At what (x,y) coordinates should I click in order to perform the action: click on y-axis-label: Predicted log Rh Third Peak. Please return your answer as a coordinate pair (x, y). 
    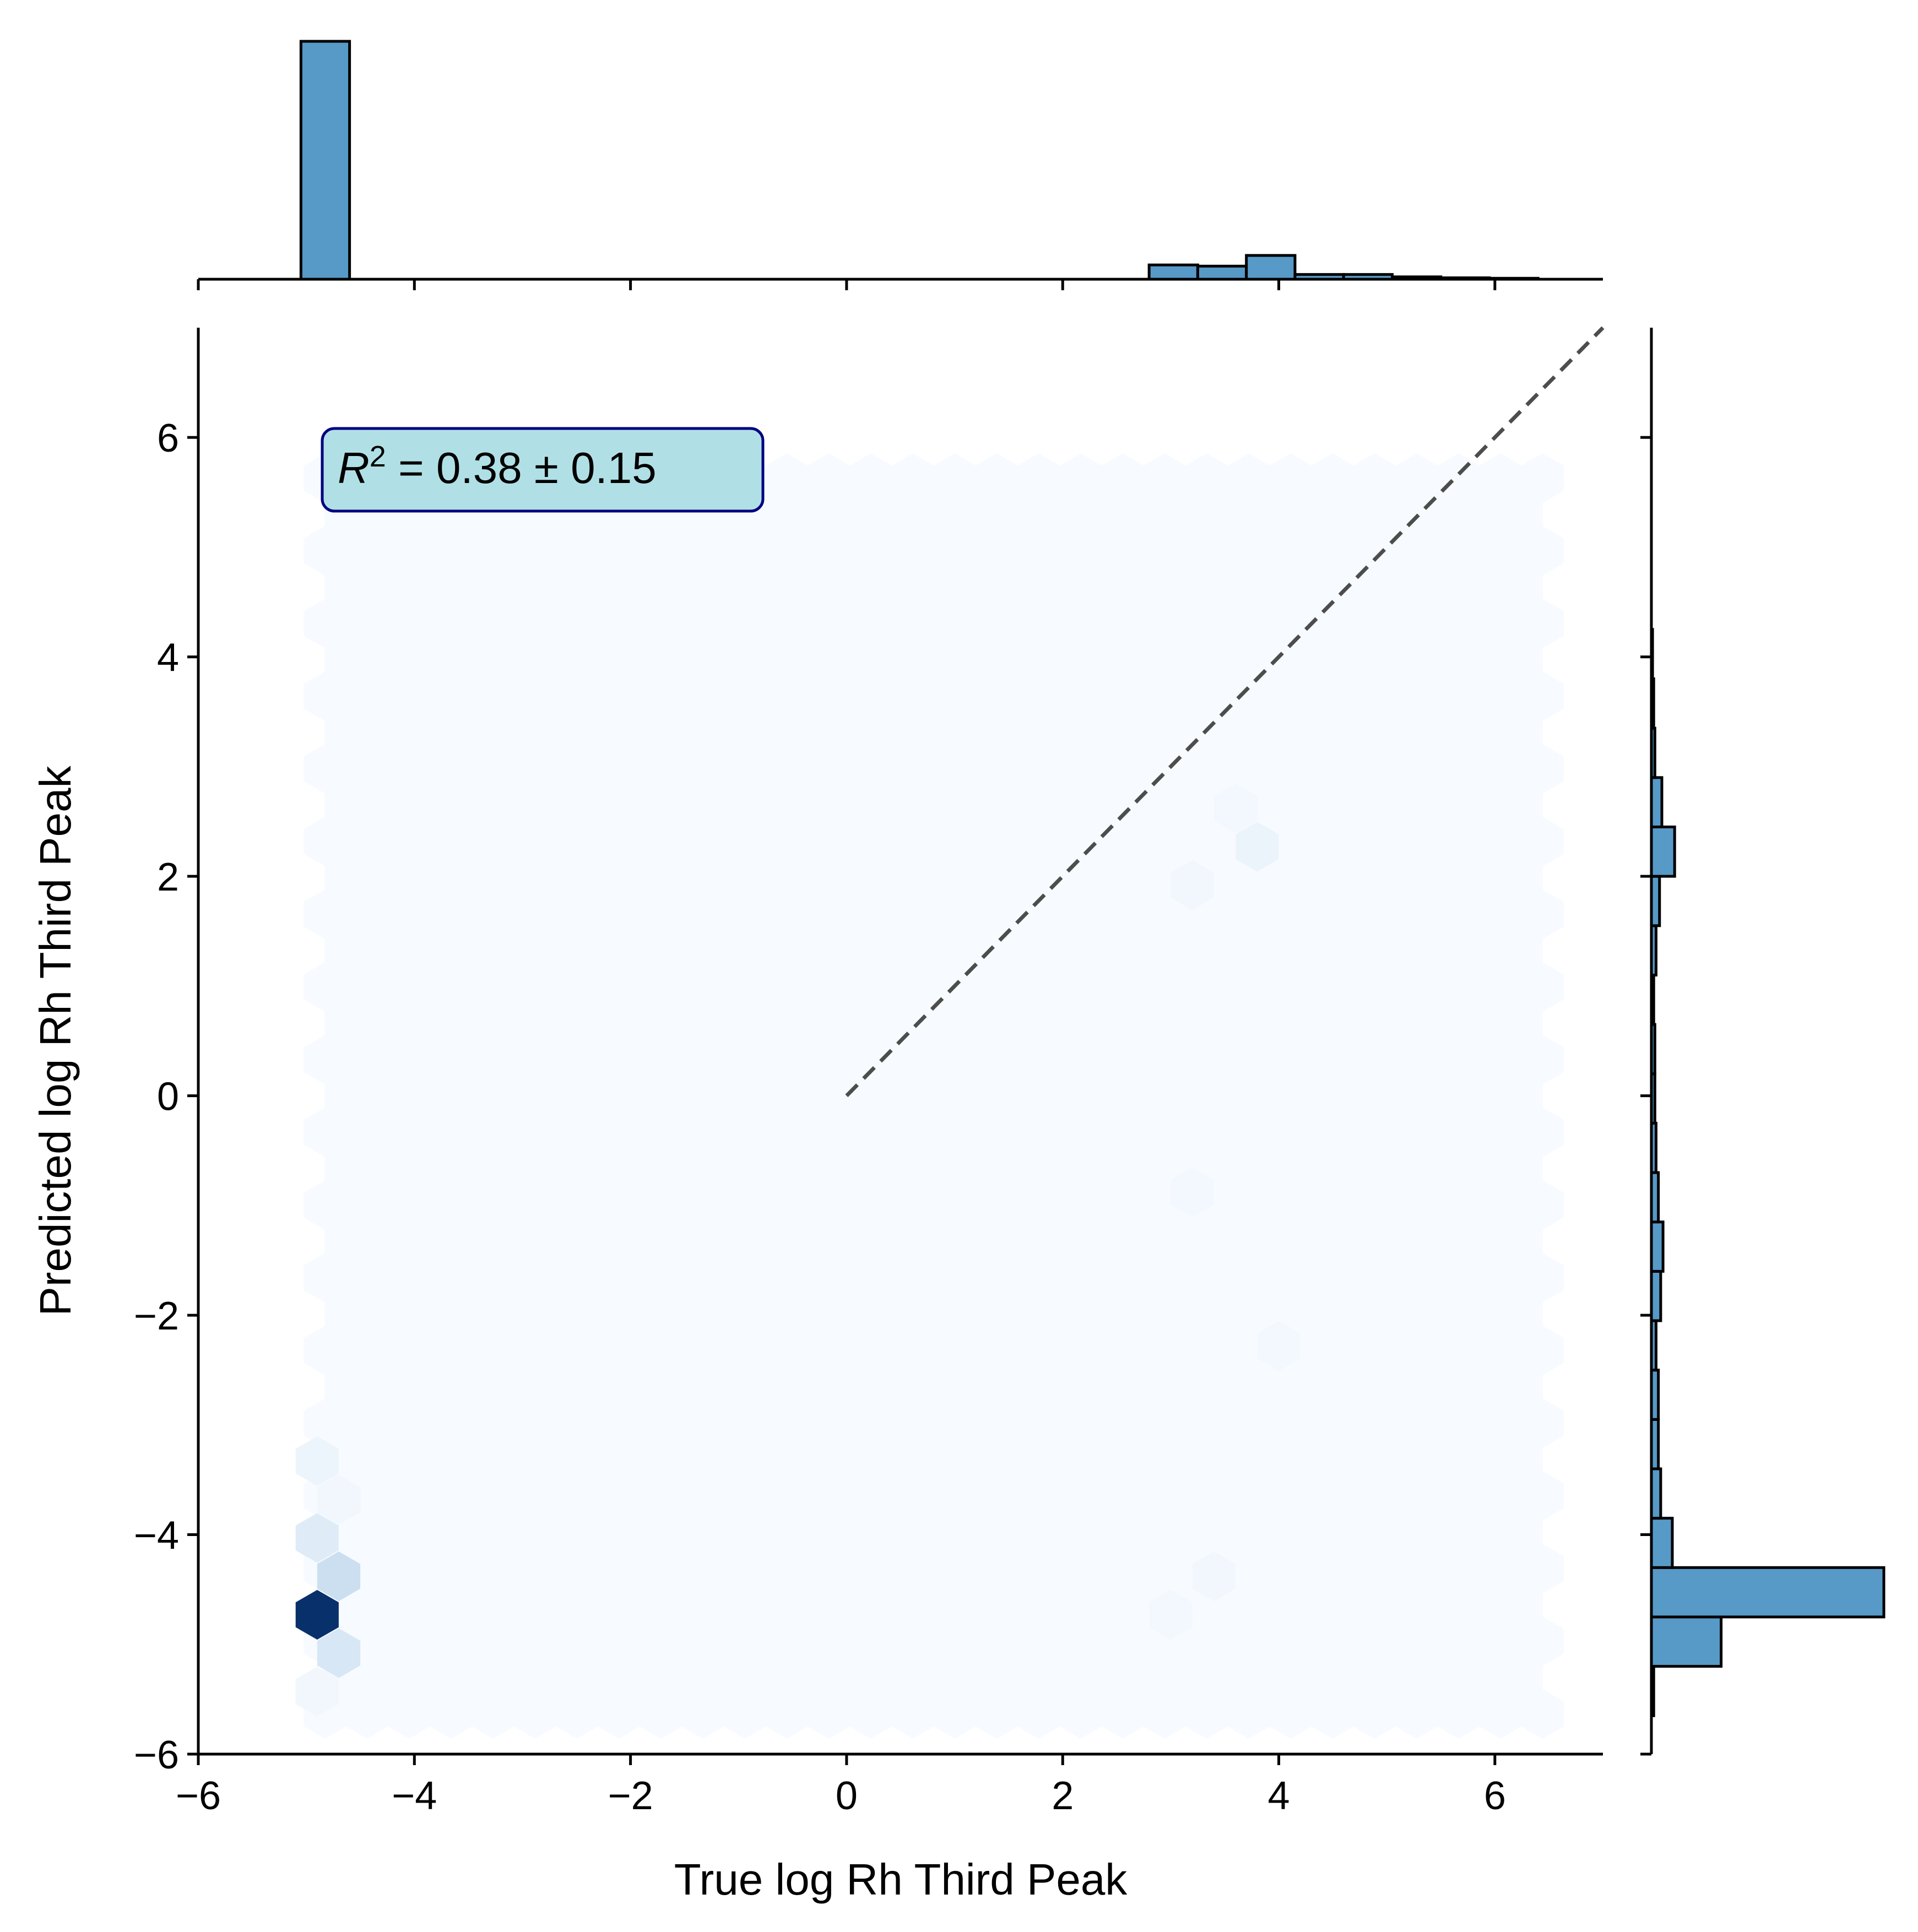
    Looking at the image, I should click on (55, 1040).